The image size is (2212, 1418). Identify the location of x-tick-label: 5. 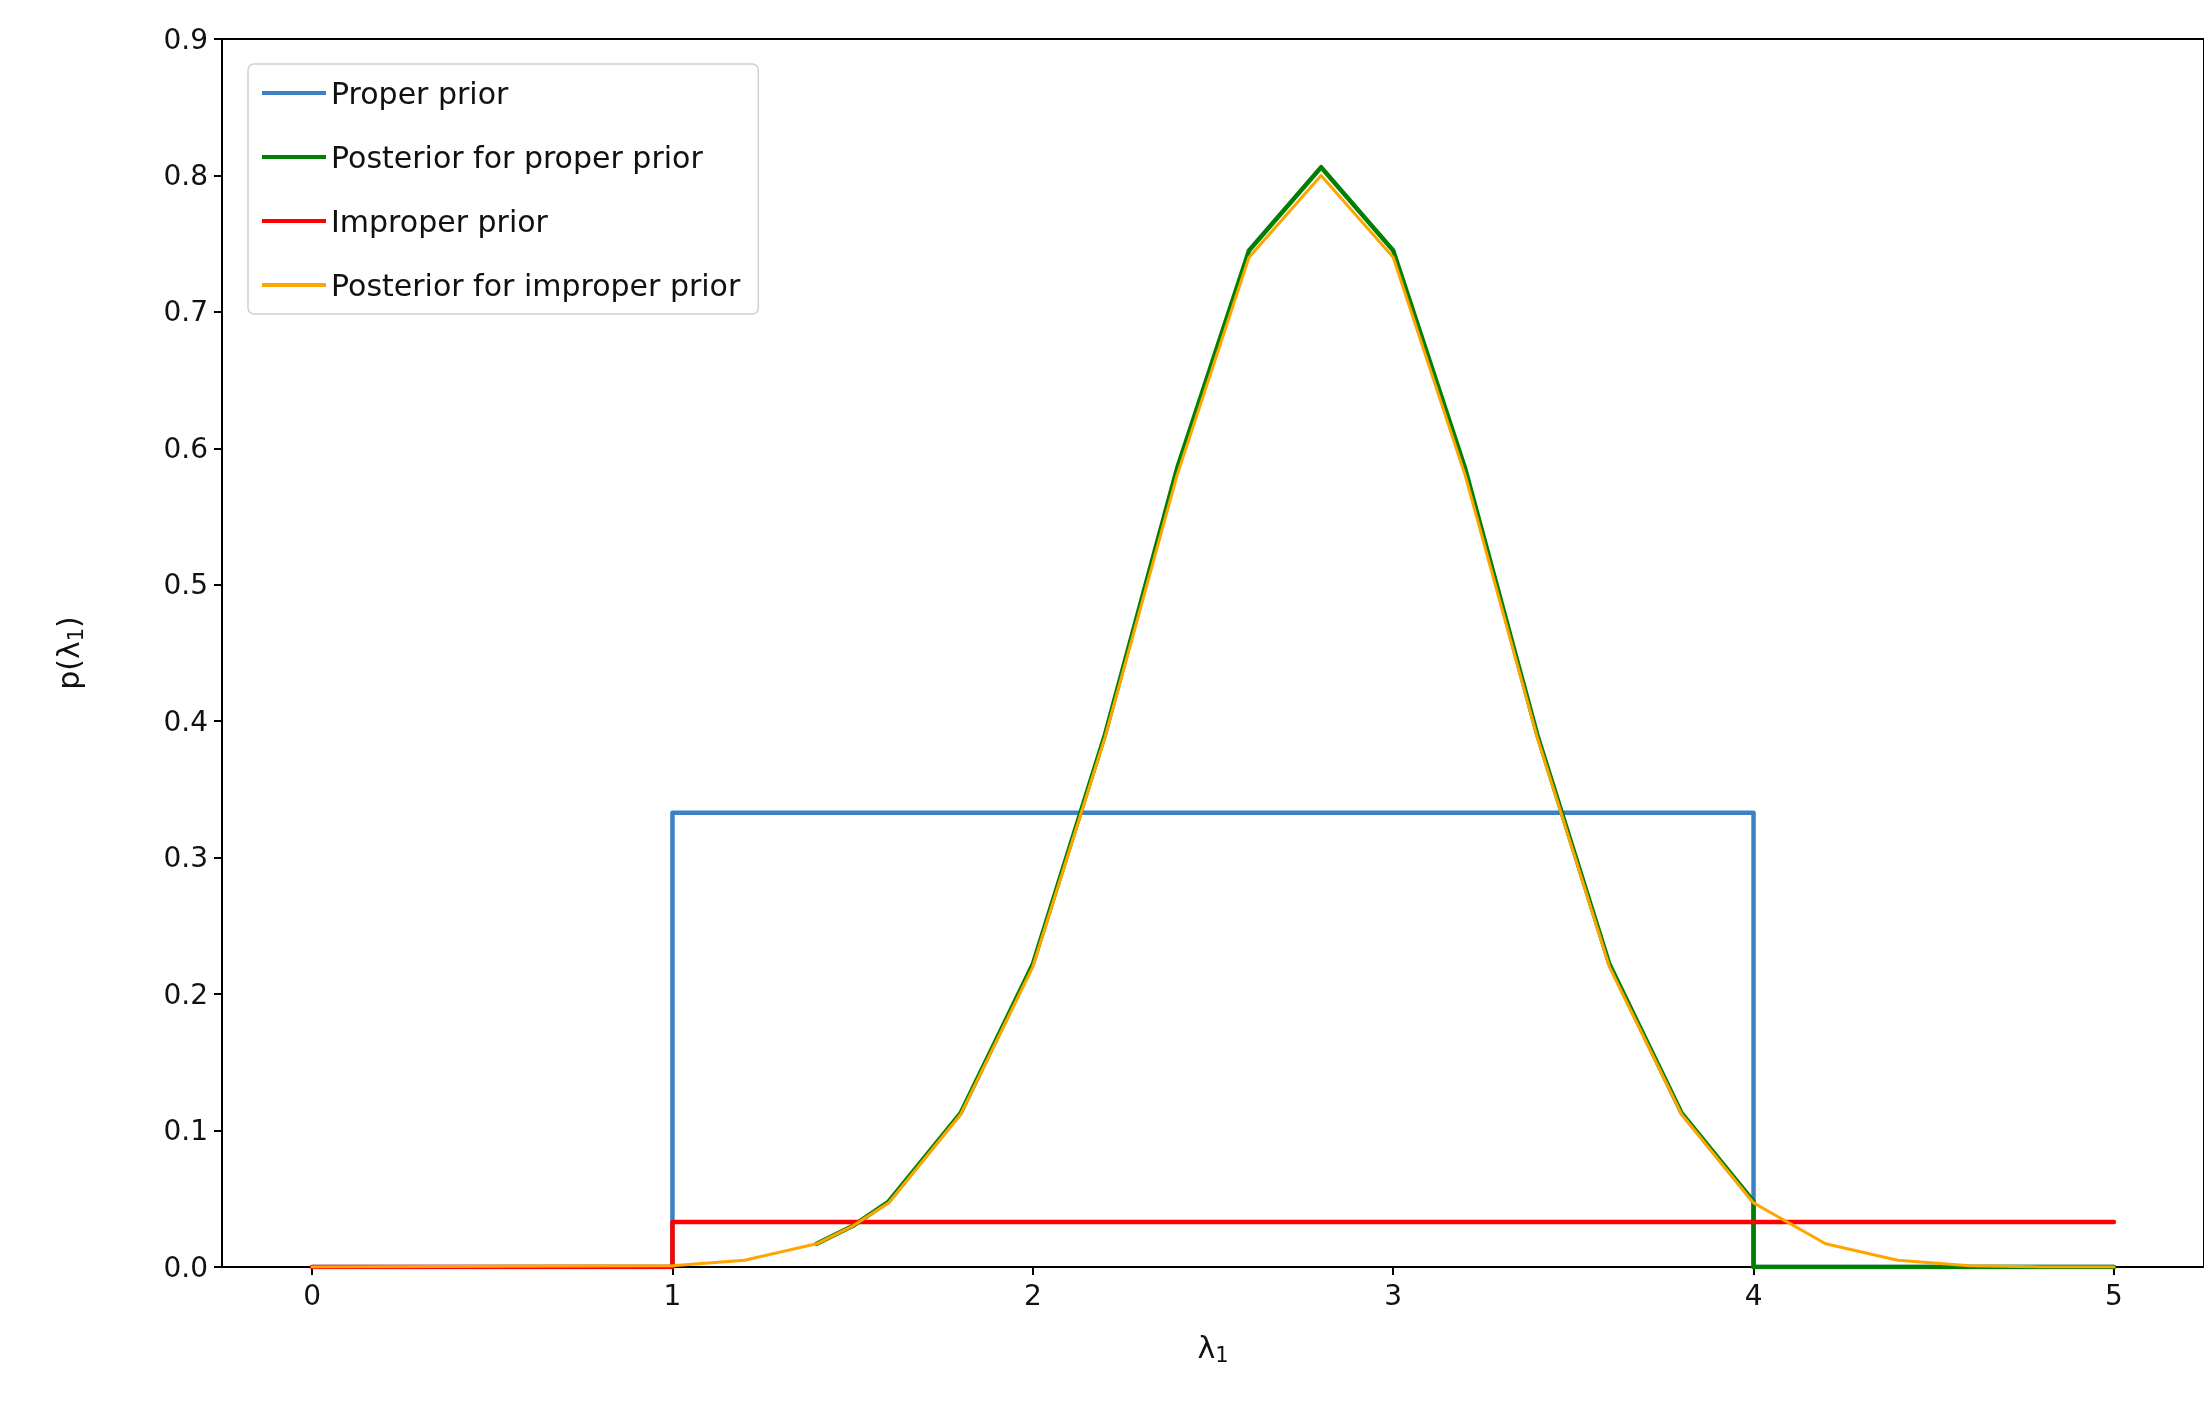
(2114, 1295).